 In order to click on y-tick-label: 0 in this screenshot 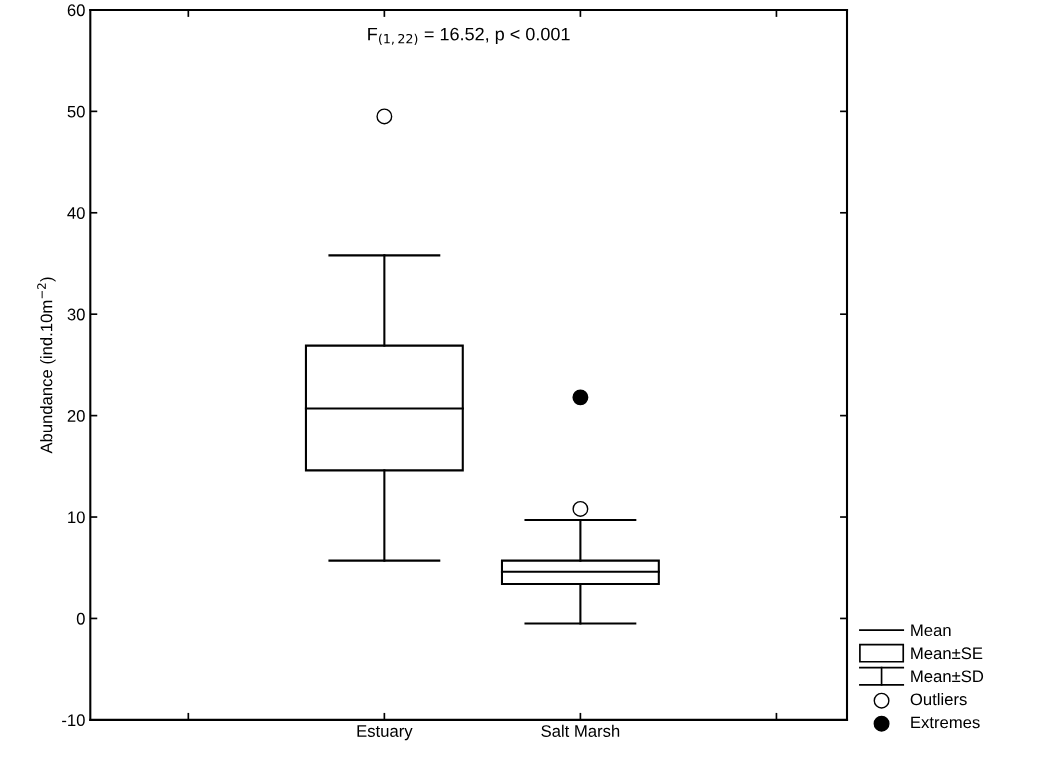, I will do `click(80, 618)`.